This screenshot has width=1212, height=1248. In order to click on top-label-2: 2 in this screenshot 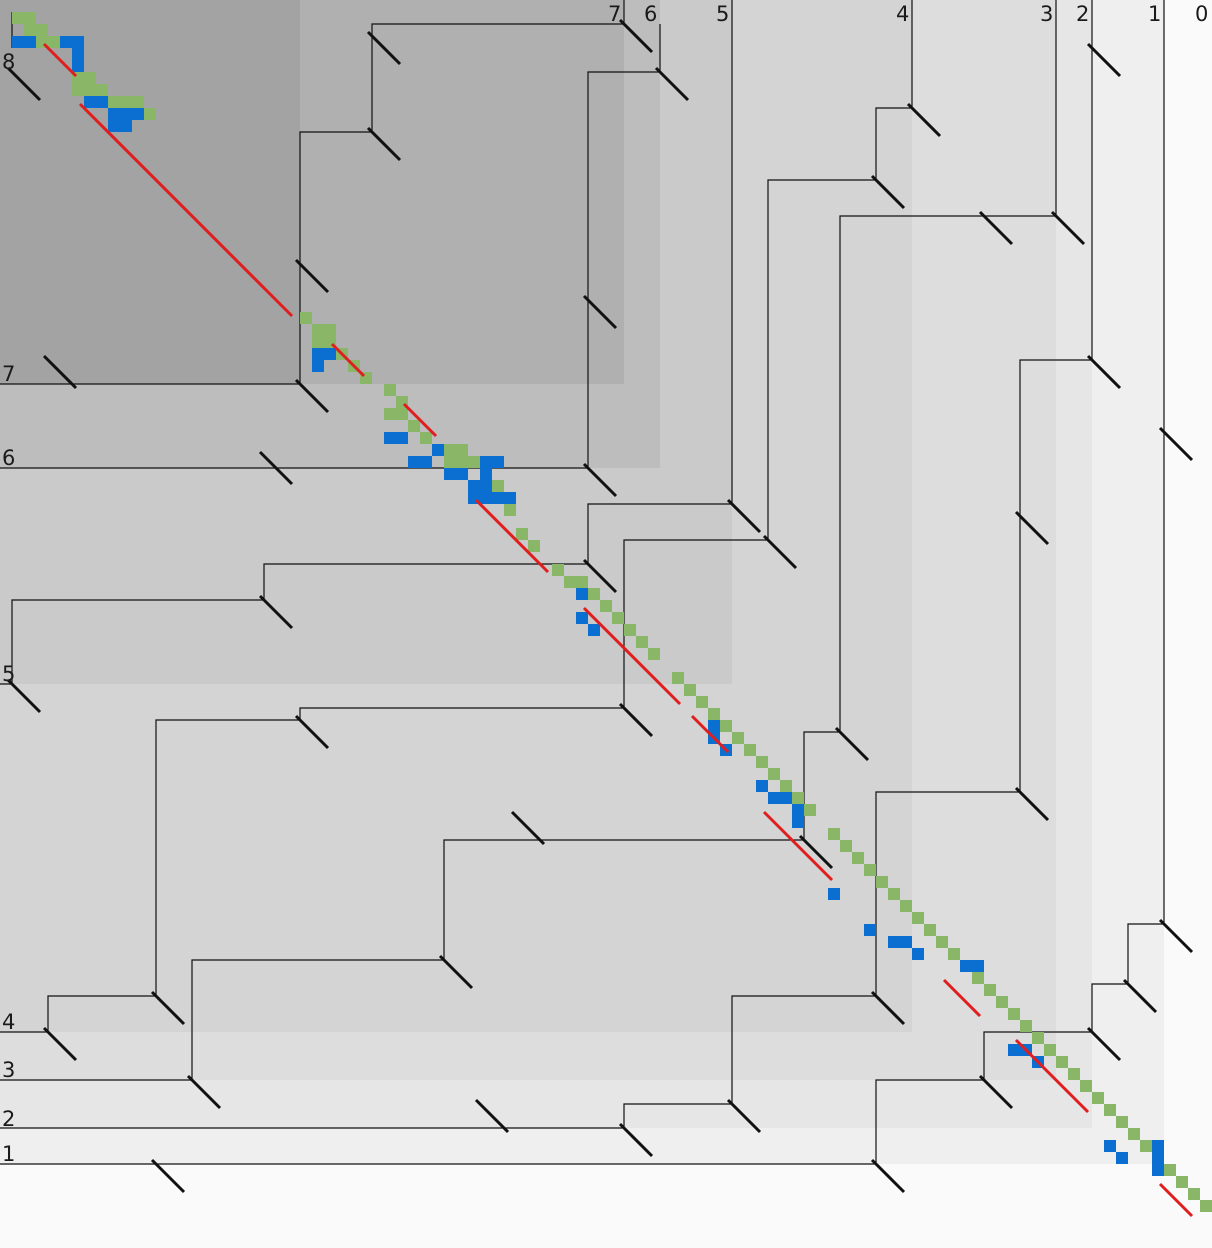, I will do `click(1082, 14)`.